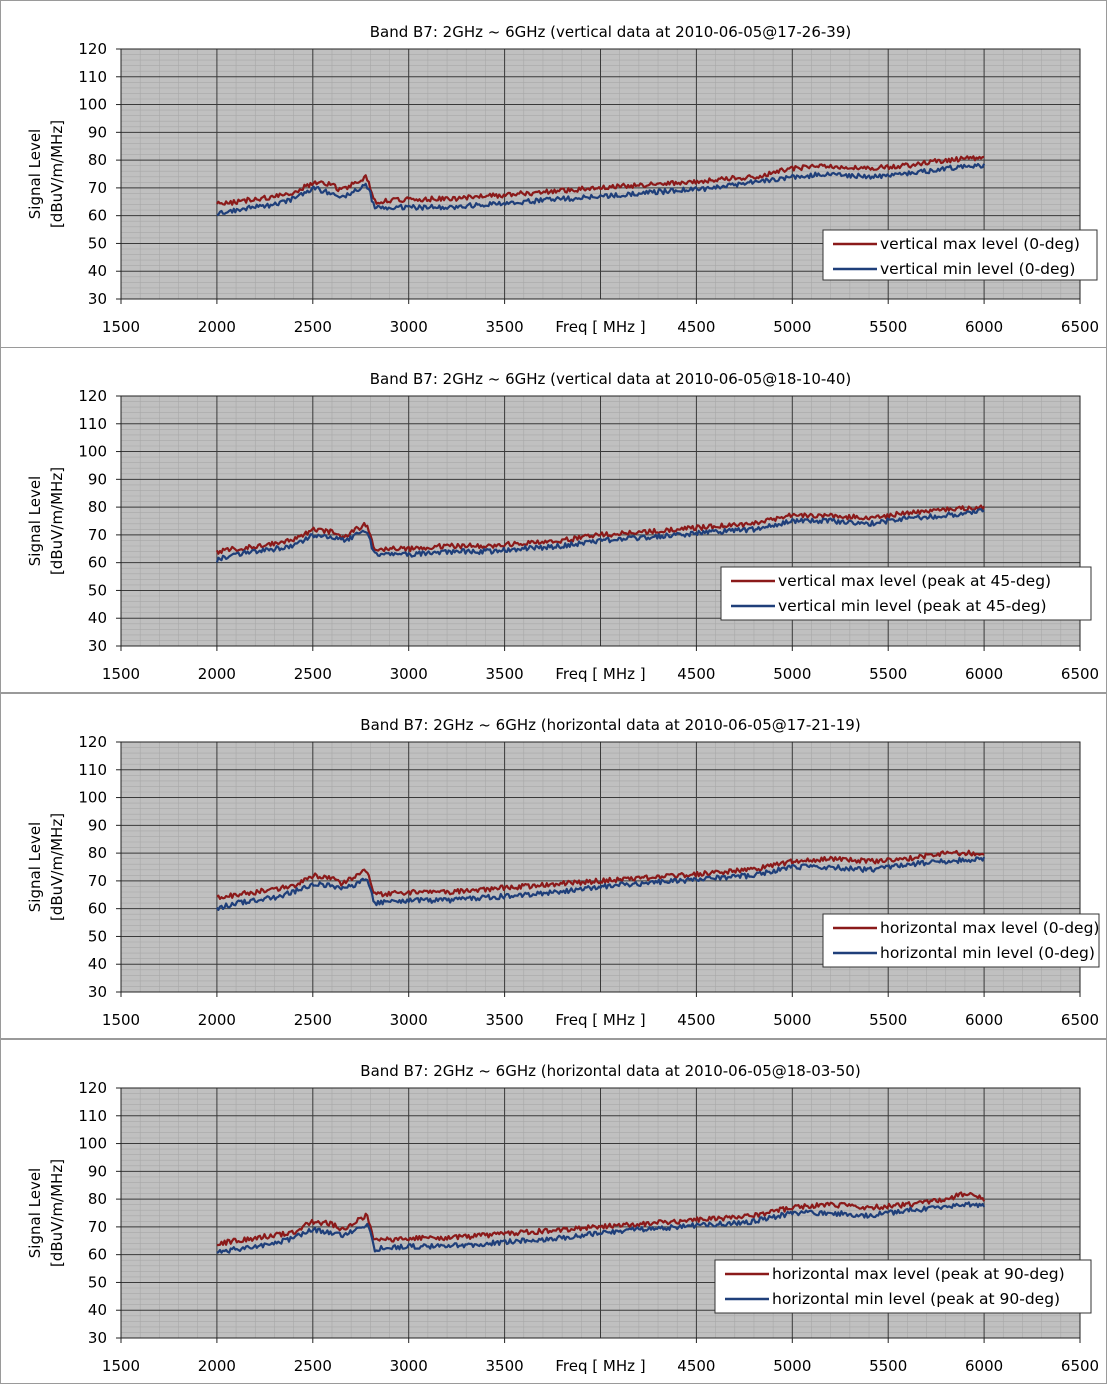 The width and height of the screenshot is (1107, 1384). I want to click on legend-entry: vertical min level (0-deg), so click(977, 269).